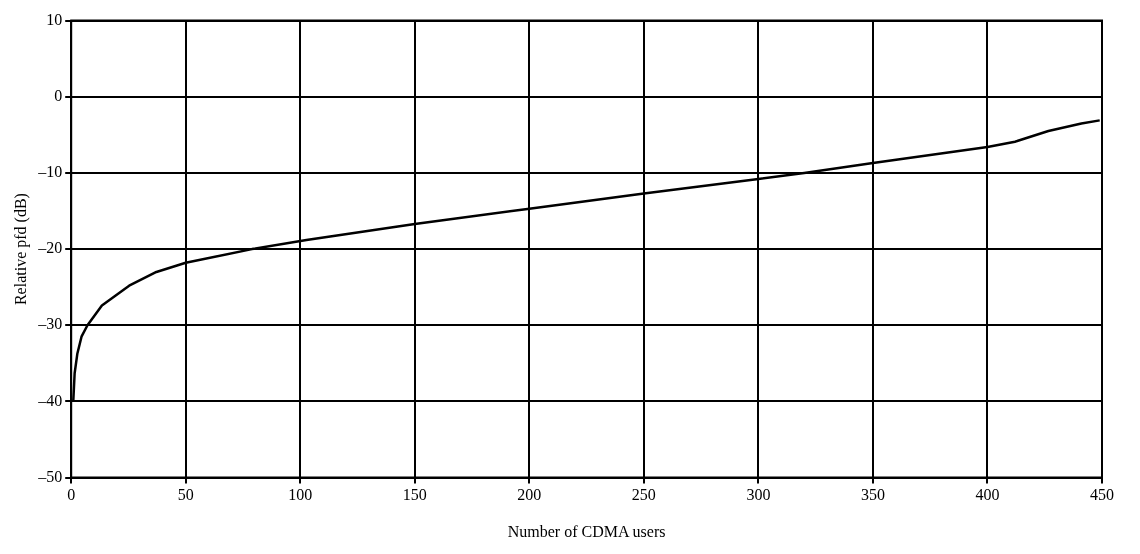 Image resolution: width=1140 pixels, height=554 pixels. What do you see at coordinates (1102, 495) in the screenshot?
I see `x-tick-label: 450` at bounding box center [1102, 495].